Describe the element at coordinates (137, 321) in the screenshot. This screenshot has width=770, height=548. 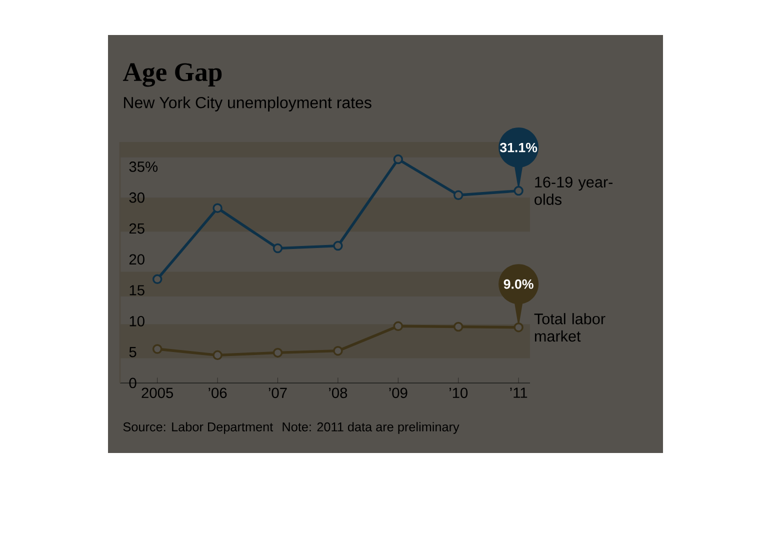
I see `y-tick-label: 10` at that location.